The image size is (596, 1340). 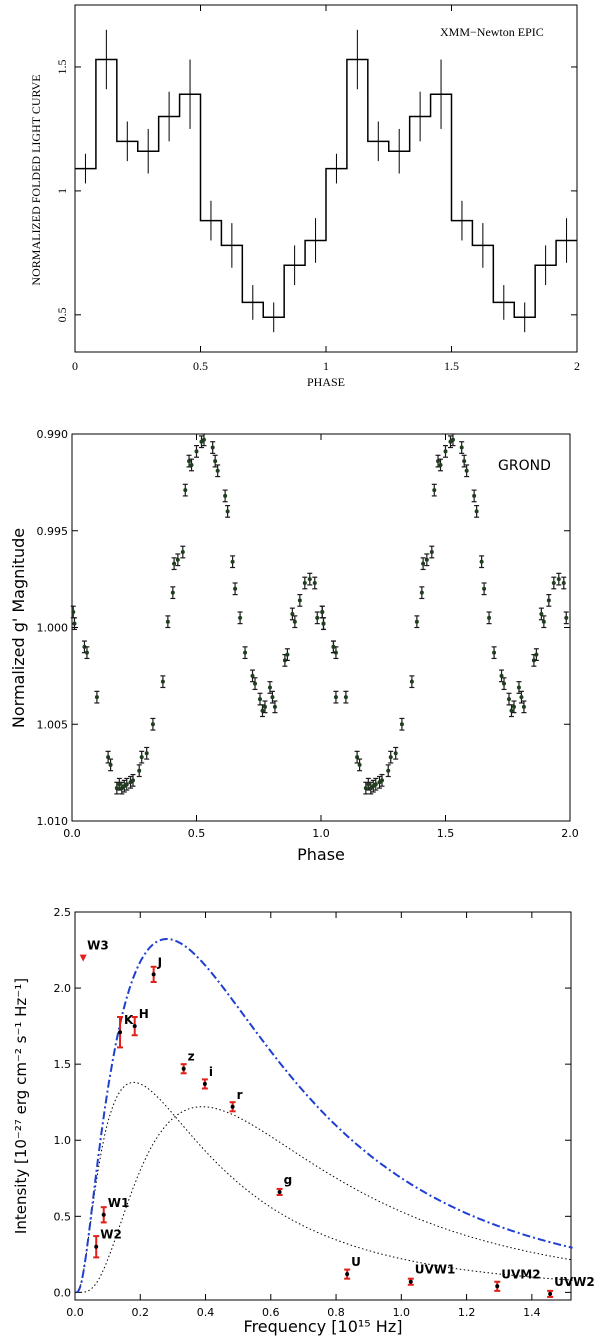 I want to click on x-tick-label: 1.2, so click(x=467, y=1312).